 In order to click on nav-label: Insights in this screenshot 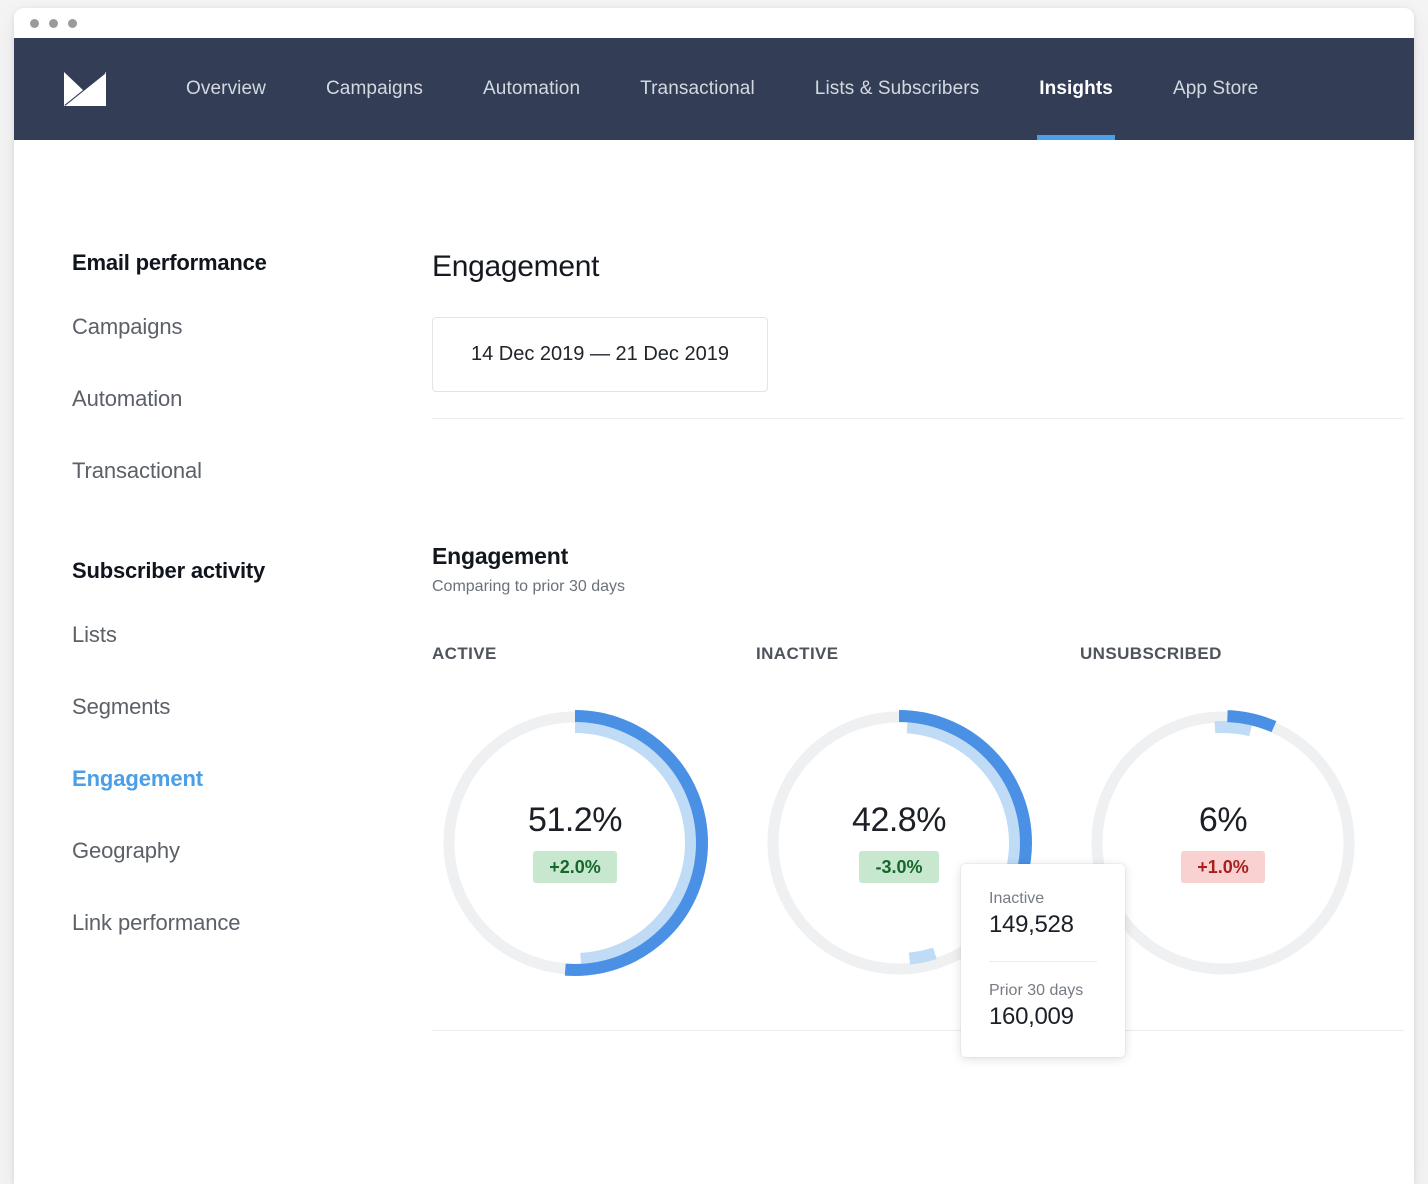, I will do `click(1076, 88)`.